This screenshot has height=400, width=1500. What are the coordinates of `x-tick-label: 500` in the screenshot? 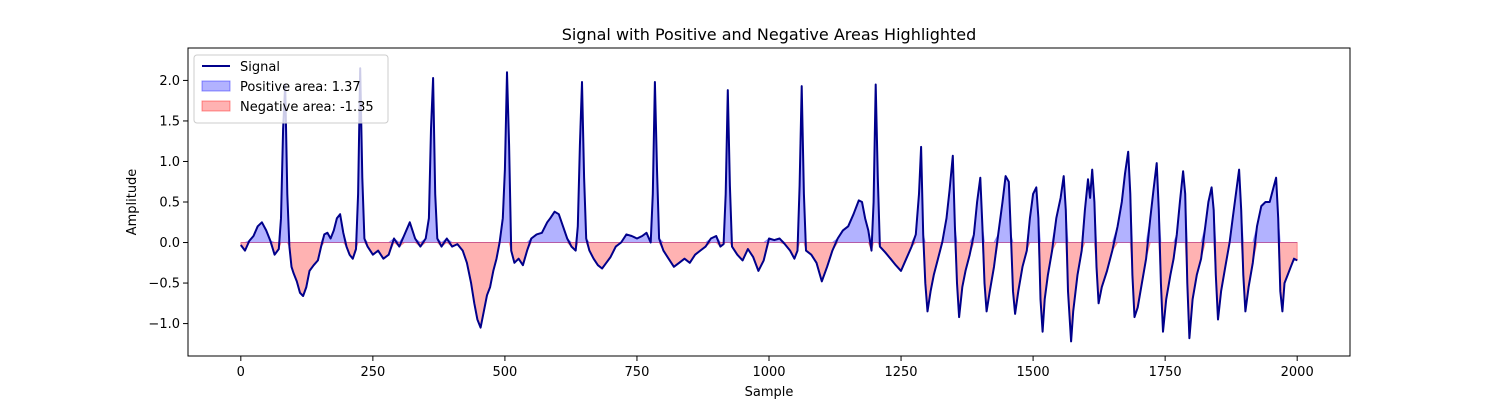 It's located at (504, 372).